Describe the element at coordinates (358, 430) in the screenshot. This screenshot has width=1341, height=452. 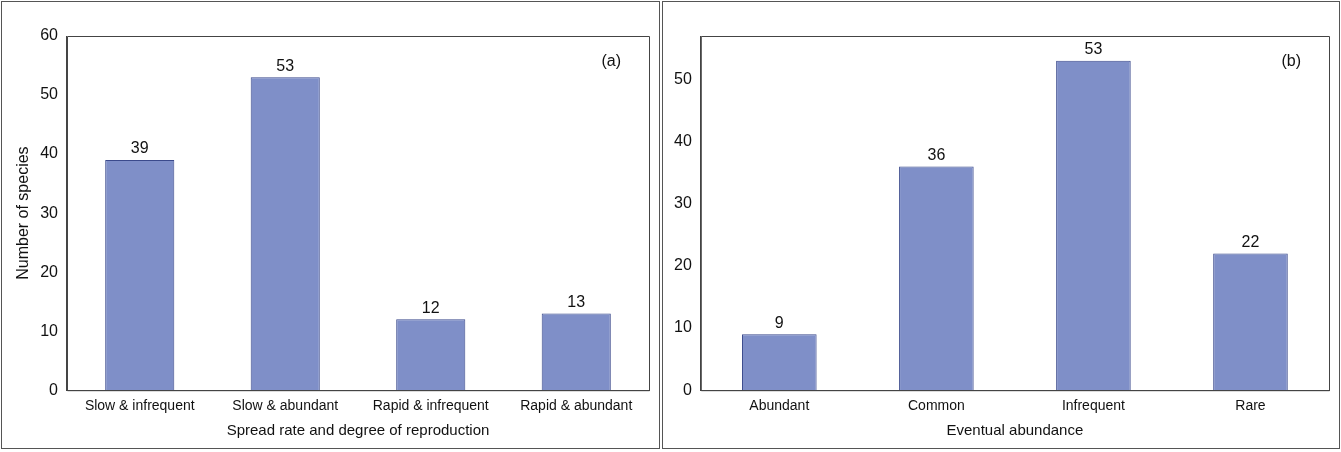
I see `x-axis-title: Spread rate and degree of reproduction` at that location.